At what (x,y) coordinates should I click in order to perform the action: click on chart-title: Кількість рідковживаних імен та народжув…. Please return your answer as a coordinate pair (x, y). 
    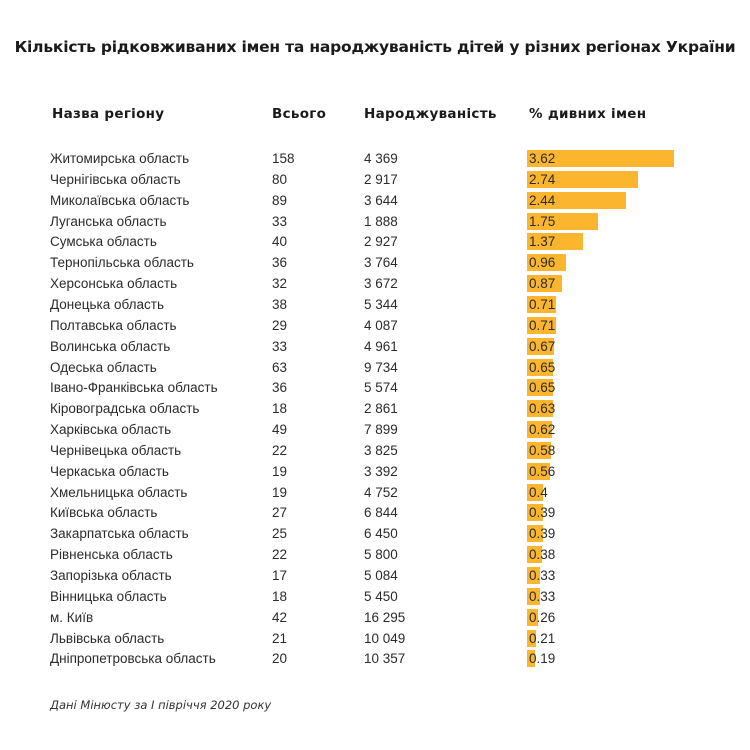
    Looking at the image, I should click on (375, 47).